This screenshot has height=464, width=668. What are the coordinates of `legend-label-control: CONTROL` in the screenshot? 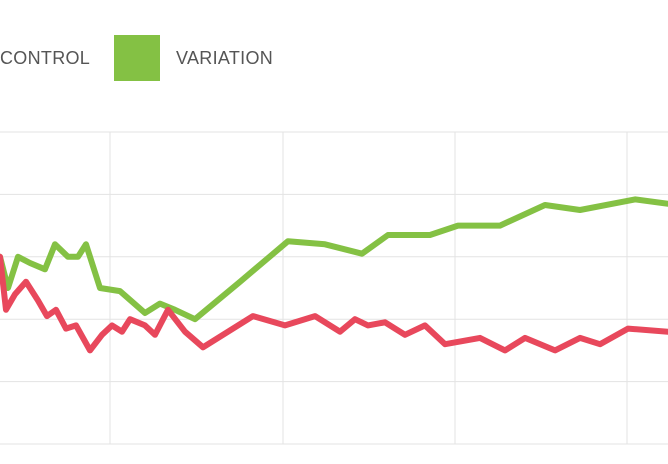 It's located at (45, 57).